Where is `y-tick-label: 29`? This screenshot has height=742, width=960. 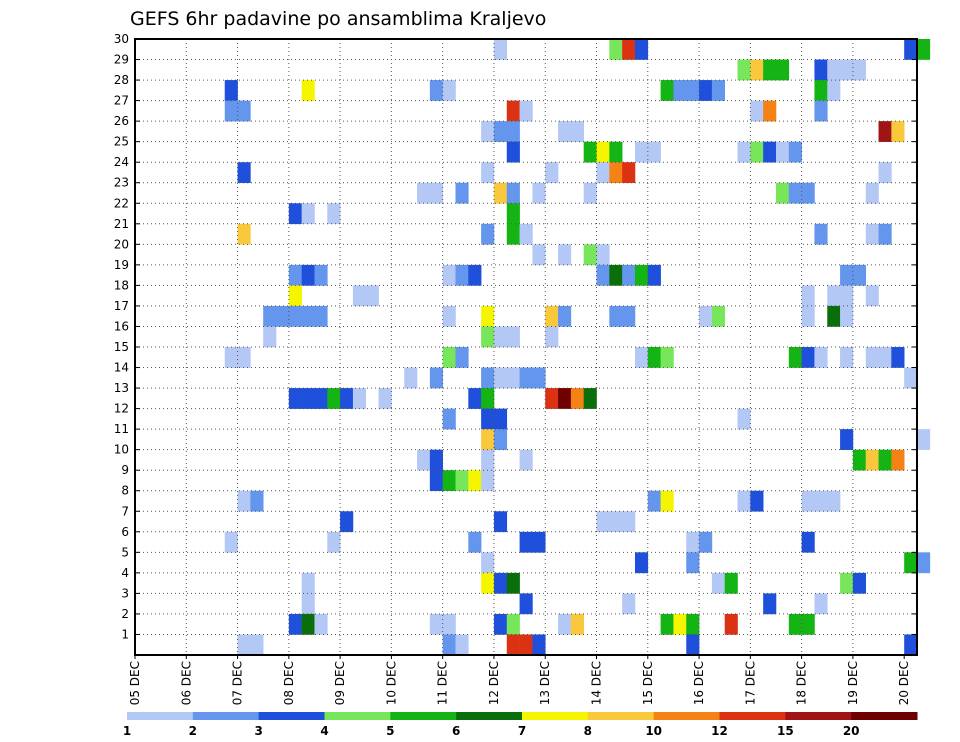
y-tick-label: 29 is located at coordinates (121, 60).